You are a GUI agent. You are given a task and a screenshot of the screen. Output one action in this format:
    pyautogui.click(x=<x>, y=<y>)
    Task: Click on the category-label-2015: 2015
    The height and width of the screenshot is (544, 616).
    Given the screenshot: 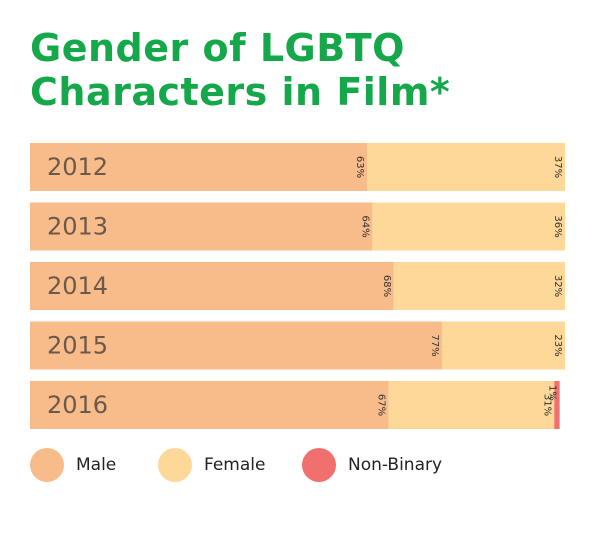 What is the action you would take?
    pyautogui.click(x=77, y=346)
    